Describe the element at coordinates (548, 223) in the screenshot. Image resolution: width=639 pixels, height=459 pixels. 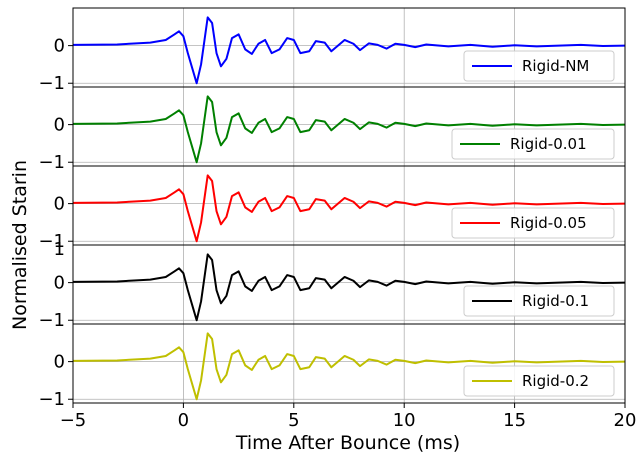
I see `legend-label: Rigid-0.05` at that location.